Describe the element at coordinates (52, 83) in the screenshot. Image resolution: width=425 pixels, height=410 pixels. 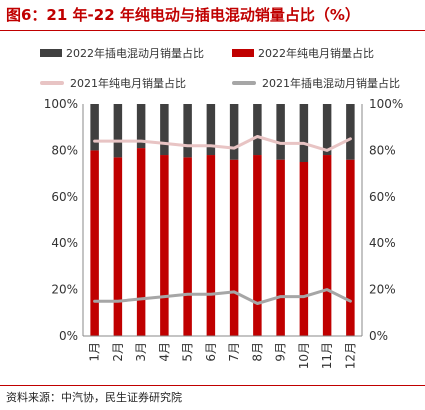
I see `legend-swatch-bev-2021` at that location.